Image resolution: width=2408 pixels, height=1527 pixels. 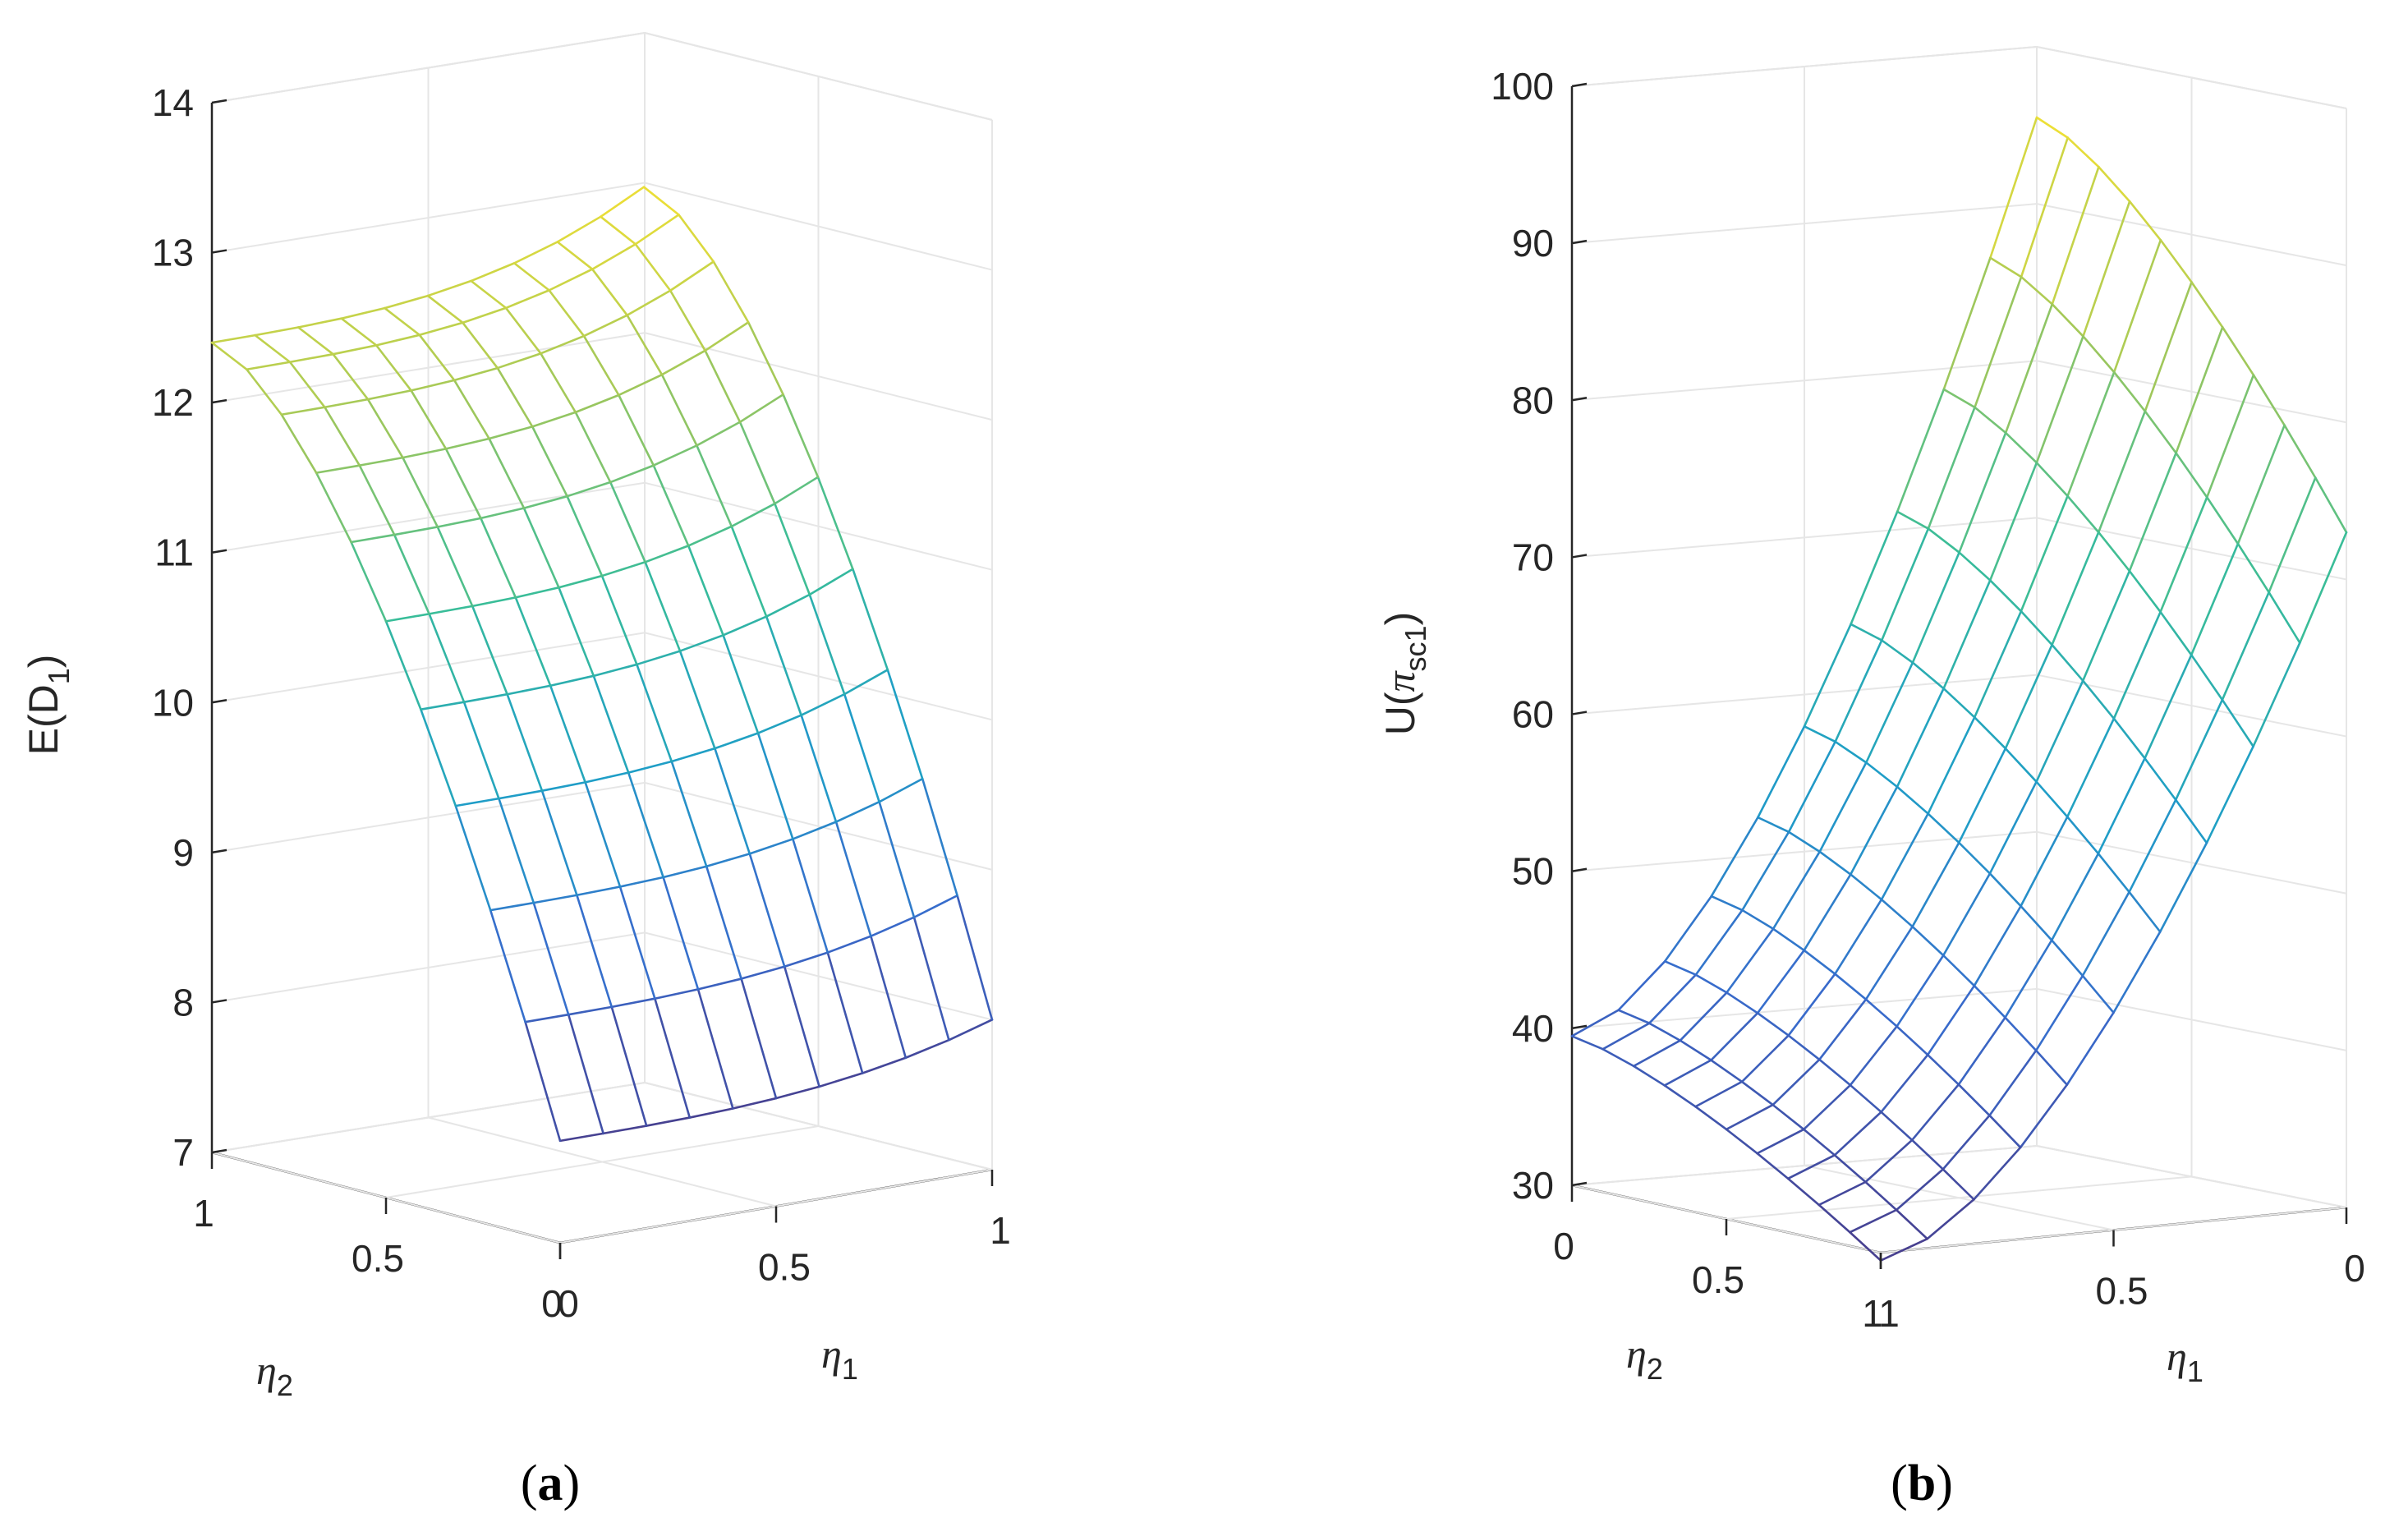 I want to click on wall-grid-line, so click(x=1959, y=1176).